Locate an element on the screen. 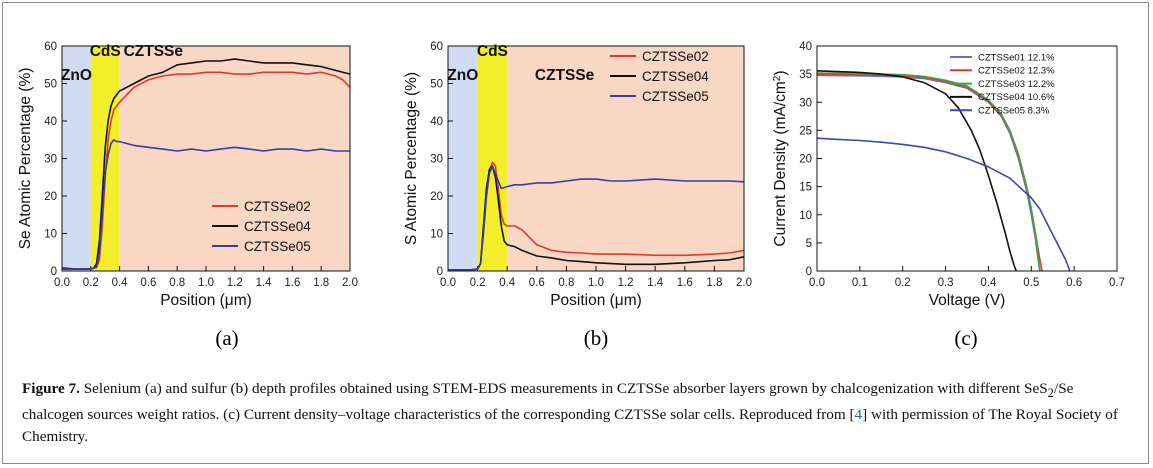 The width and height of the screenshot is (1153, 468). y-tick-label: 15 is located at coordinates (805, 188).